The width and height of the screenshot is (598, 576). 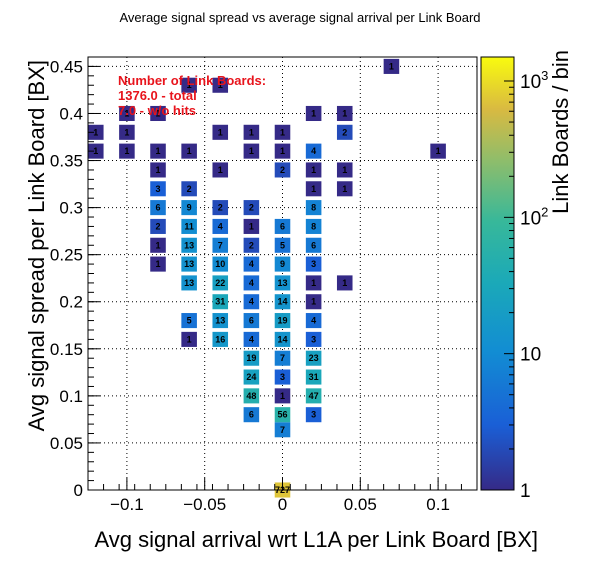 I want to click on y-tick-label: 0.3, so click(x=71, y=208).